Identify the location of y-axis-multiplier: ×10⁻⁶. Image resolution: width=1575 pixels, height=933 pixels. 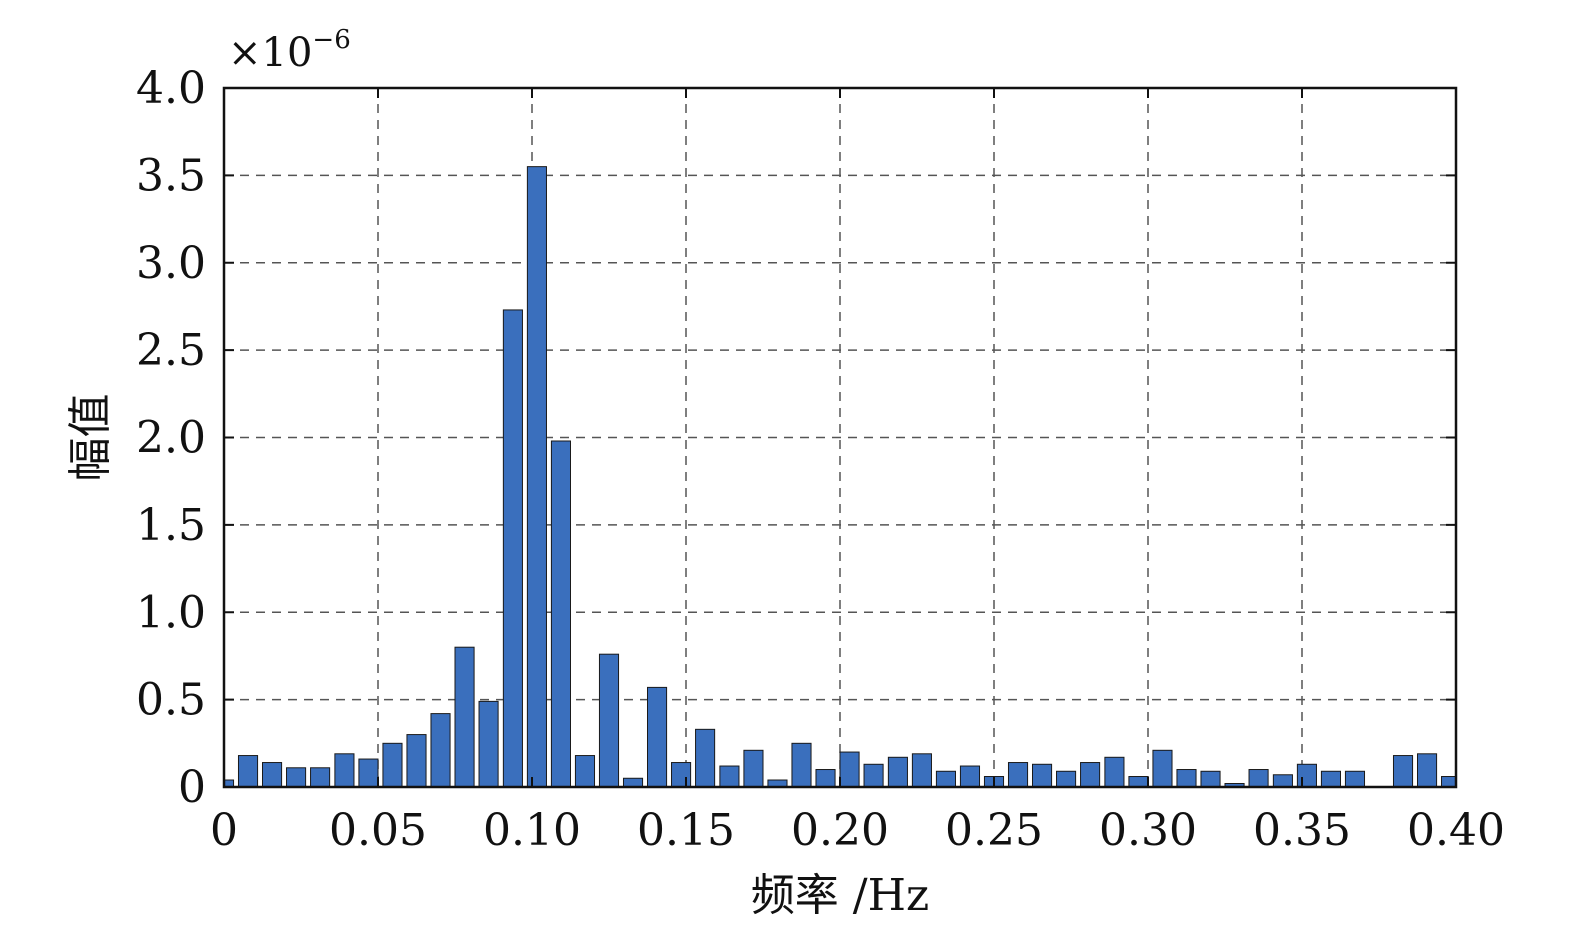
(289, 50).